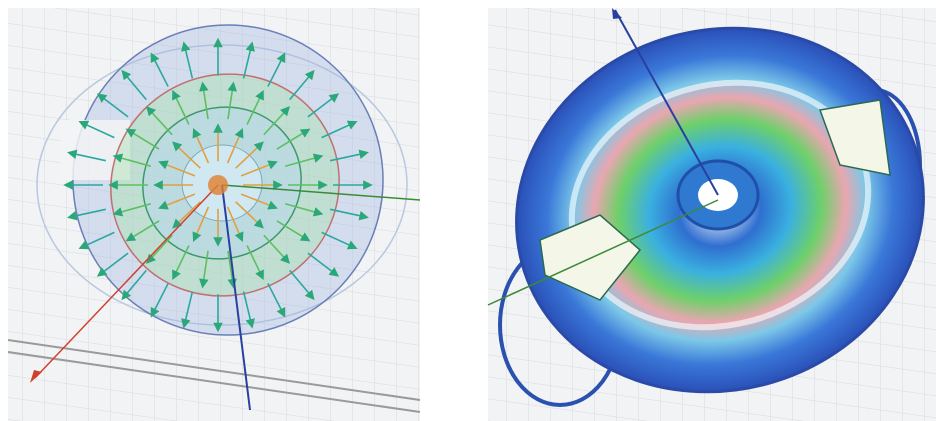 The image size is (936, 421). Describe the element at coordinates (214, 376) in the screenshot. I see `floor-edge` at that location.